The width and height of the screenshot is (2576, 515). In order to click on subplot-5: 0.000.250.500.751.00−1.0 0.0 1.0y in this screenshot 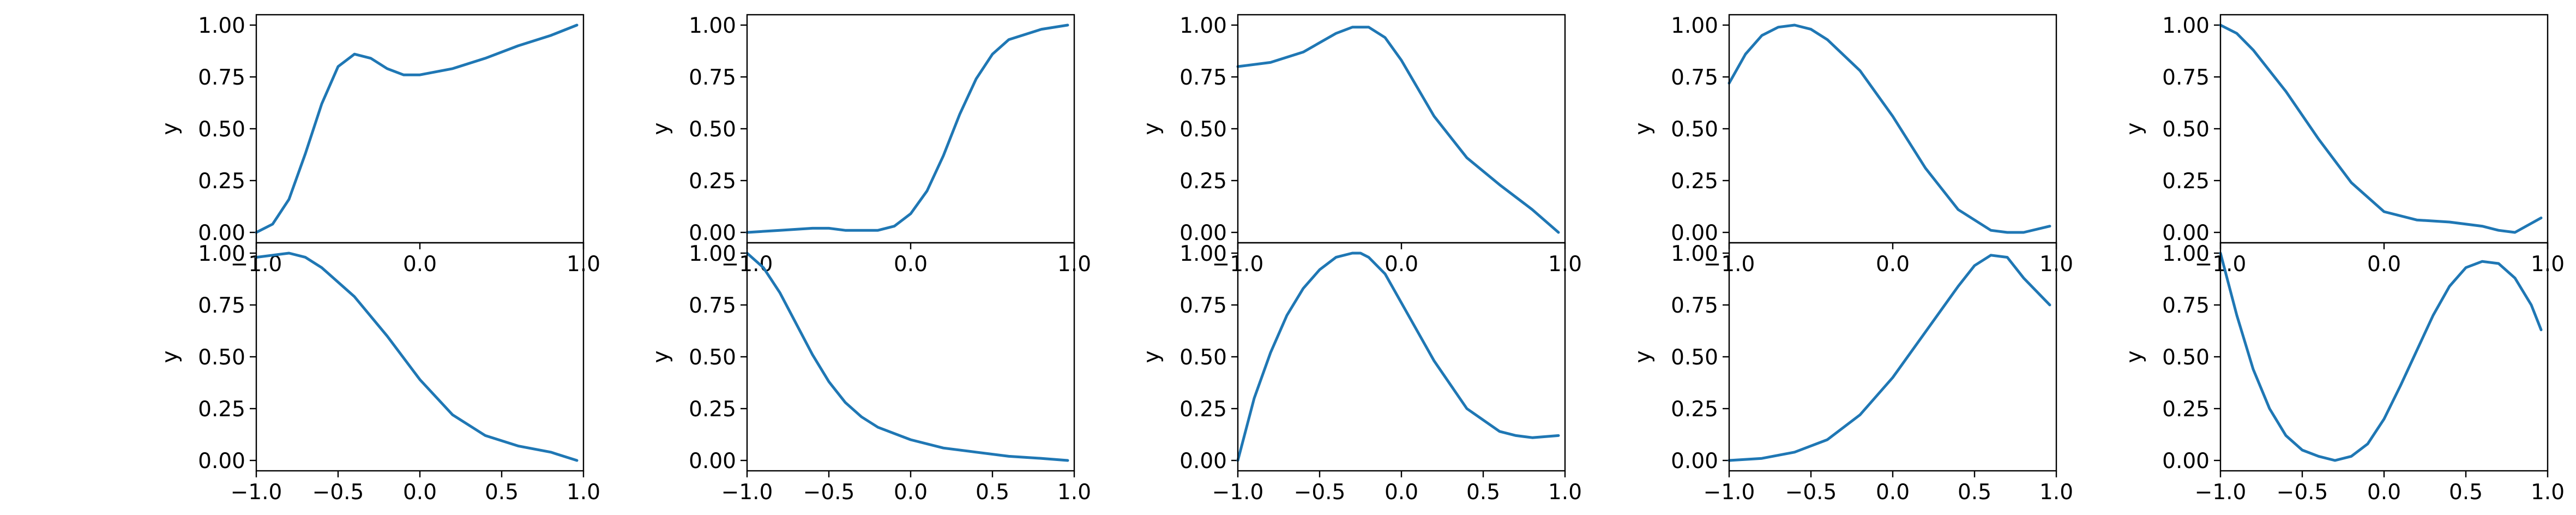, I will do `click(2343, 146)`.